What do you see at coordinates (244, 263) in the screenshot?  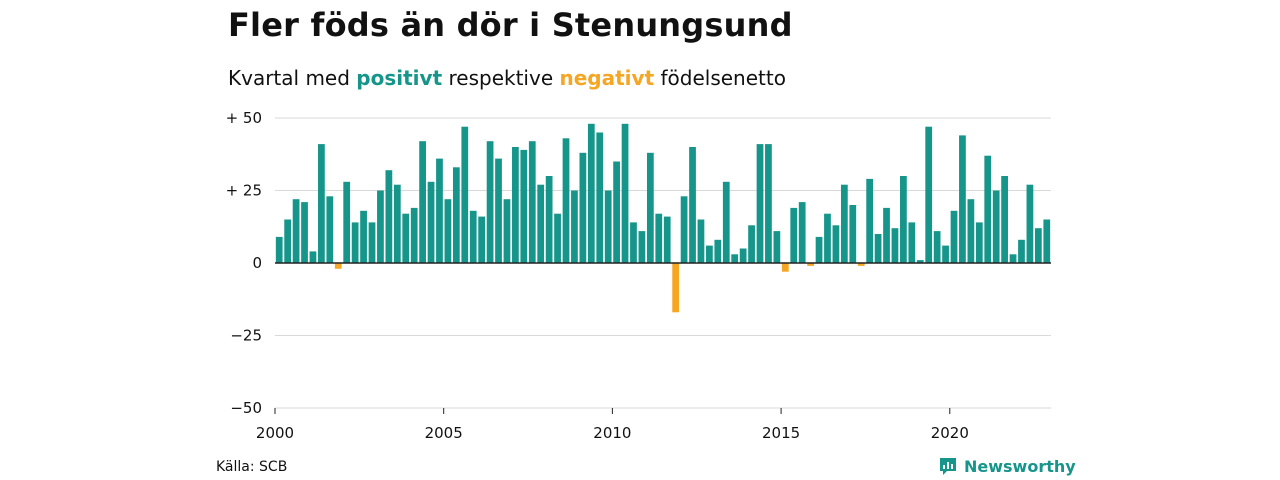 I see `y-axis-tick-labels: + 50 + 25 0 −25 −50` at bounding box center [244, 263].